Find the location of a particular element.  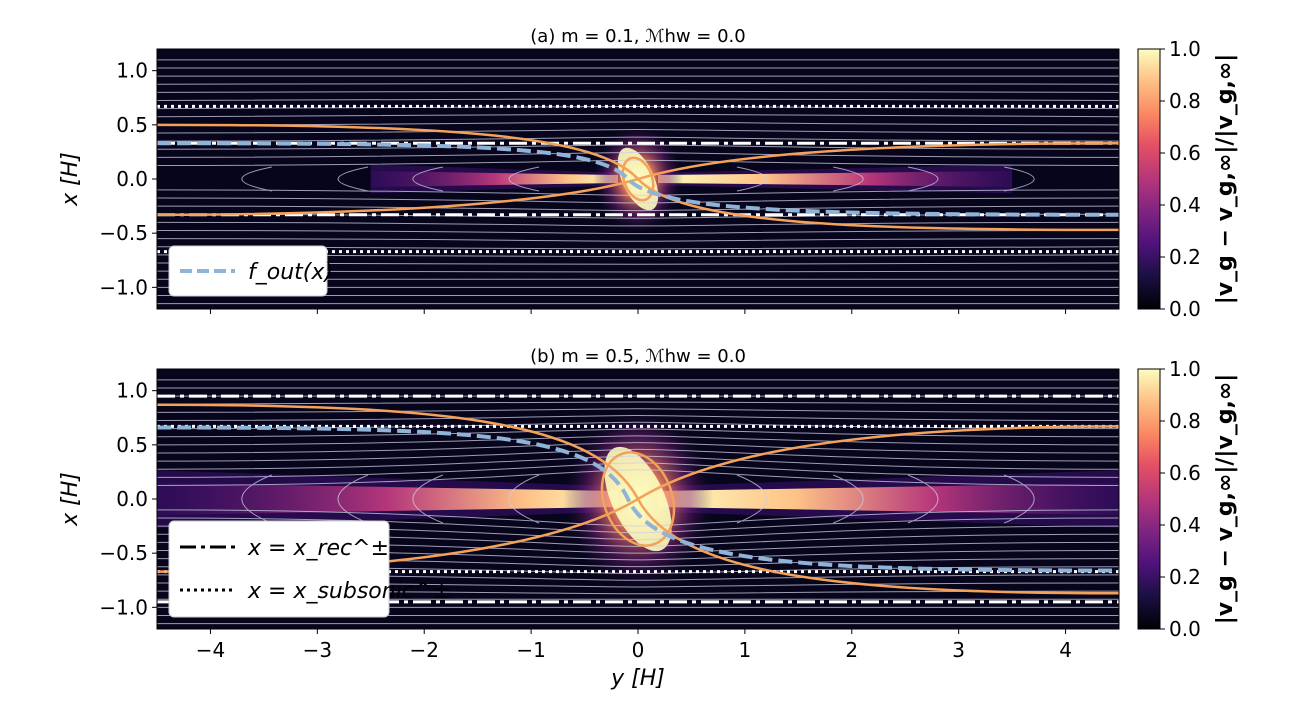

panel-title: (a) m = 0.1, ℳhw = 0.0 is located at coordinates (637, 36).